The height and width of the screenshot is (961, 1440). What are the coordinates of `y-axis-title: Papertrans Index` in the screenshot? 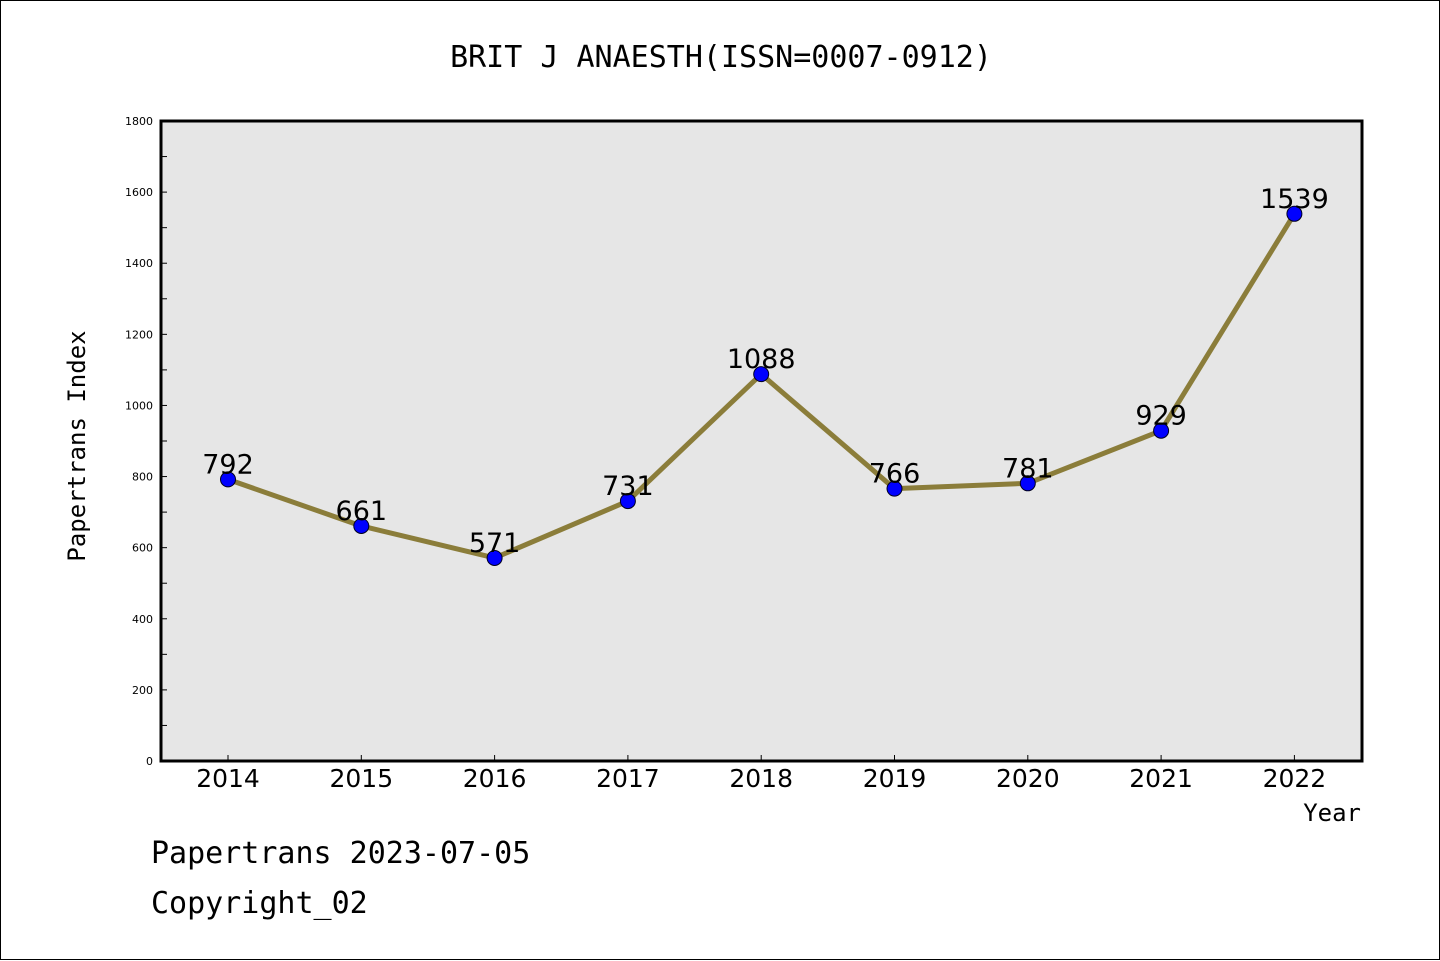 It's located at (77, 445).